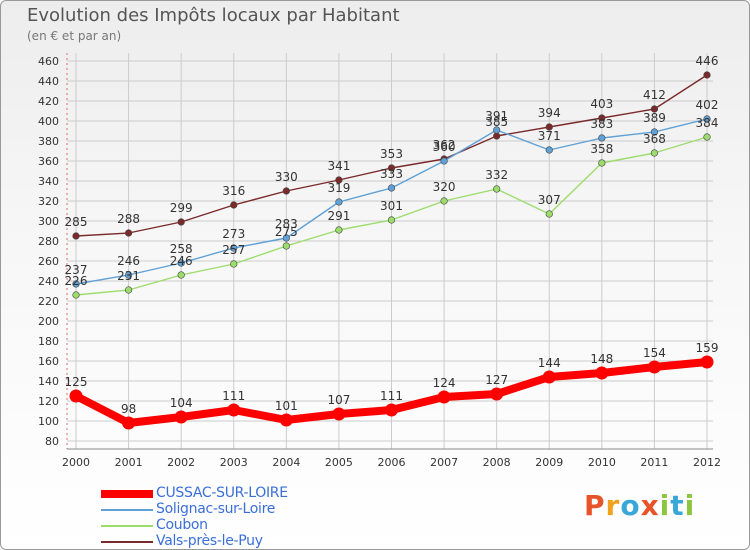 The width and height of the screenshot is (750, 550). Describe the element at coordinates (654, 95) in the screenshot. I see `data-label: 412` at that location.